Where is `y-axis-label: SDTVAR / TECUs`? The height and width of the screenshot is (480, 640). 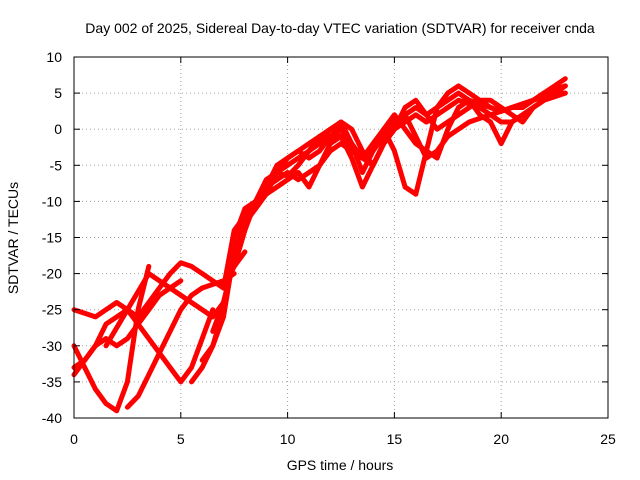 y-axis-label: SDTVAR / TECUs is located at coordinates (13, 238).